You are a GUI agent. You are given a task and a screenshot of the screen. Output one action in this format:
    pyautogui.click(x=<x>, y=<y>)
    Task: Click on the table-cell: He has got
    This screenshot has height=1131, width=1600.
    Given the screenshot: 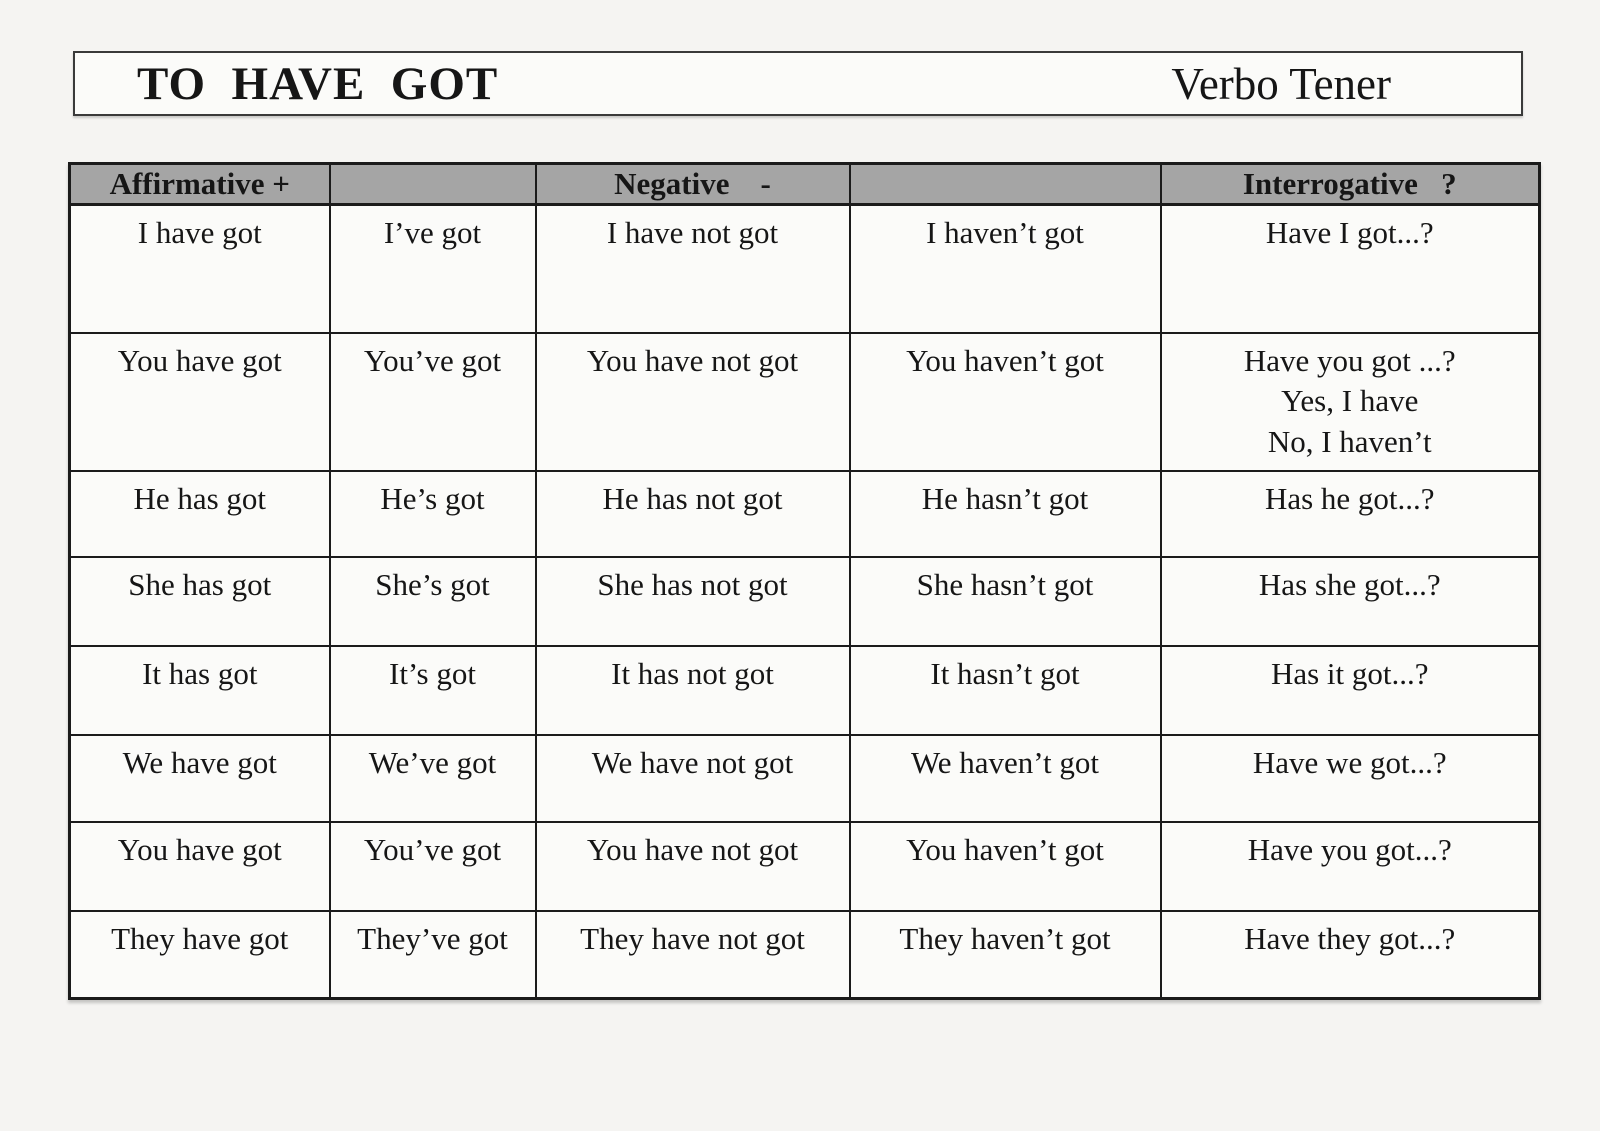 What is the action you would take?
    pyautogui.click(x=199, y=513)
    